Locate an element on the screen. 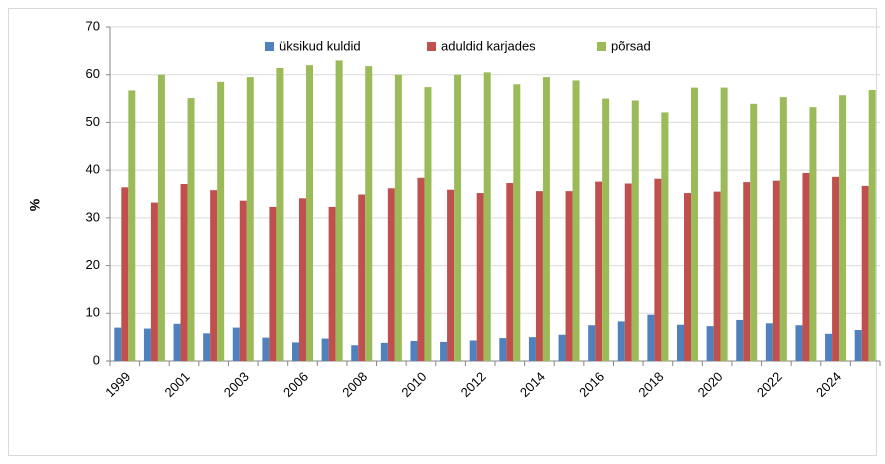  y-tick-label: 10 is located at coordinates (93, 312).